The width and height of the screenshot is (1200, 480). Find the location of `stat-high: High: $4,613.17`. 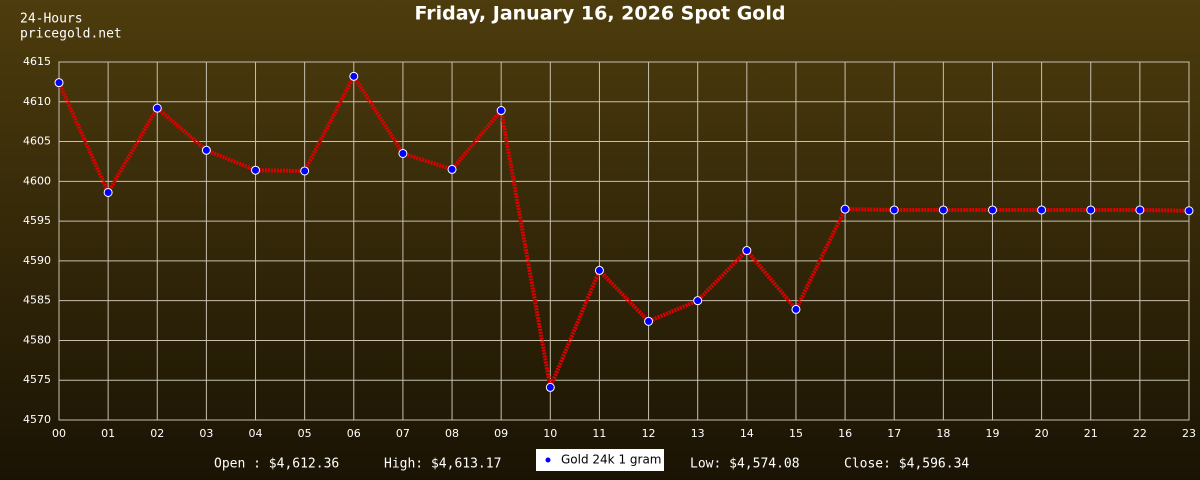

stat-high: High: $4,613.17 is located at coordinates (442, 464).